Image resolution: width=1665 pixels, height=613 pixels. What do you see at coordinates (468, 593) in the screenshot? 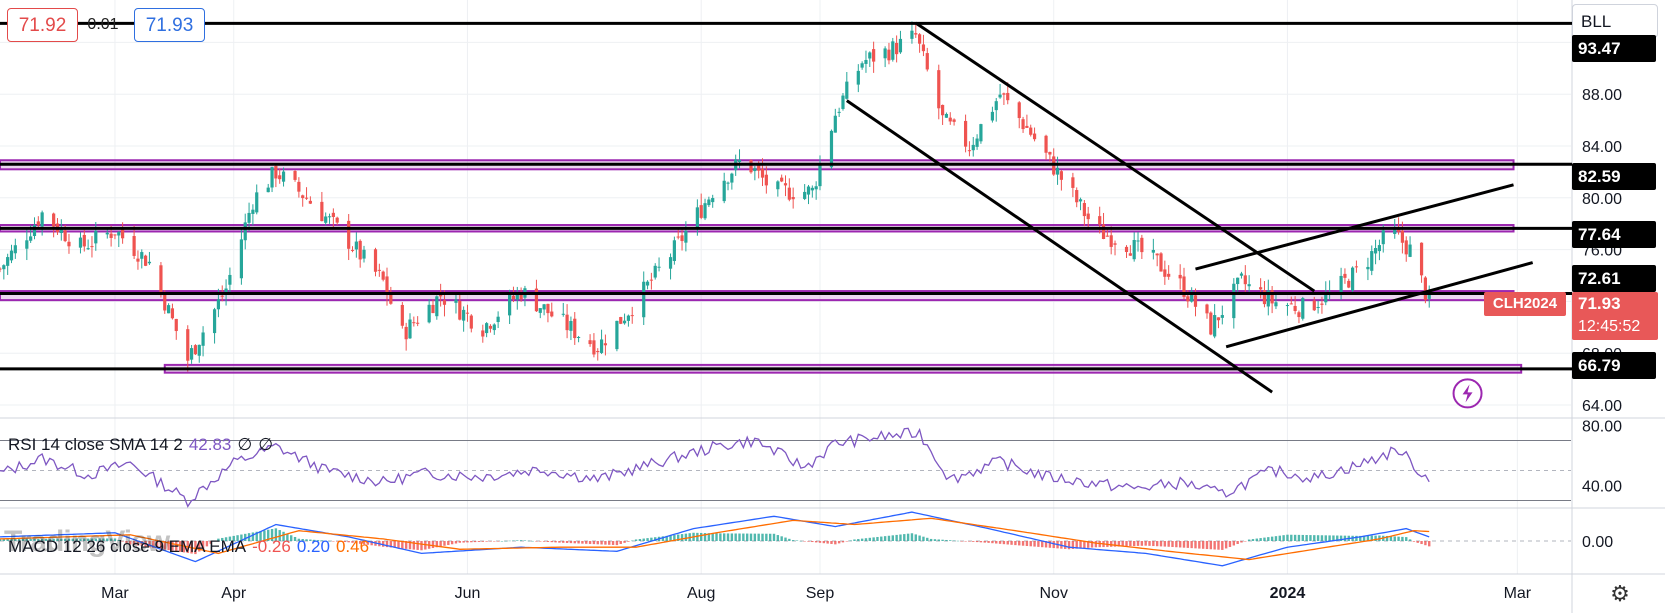
I see `time-tick-label-2: Jun` at bounding box center [468, 593].